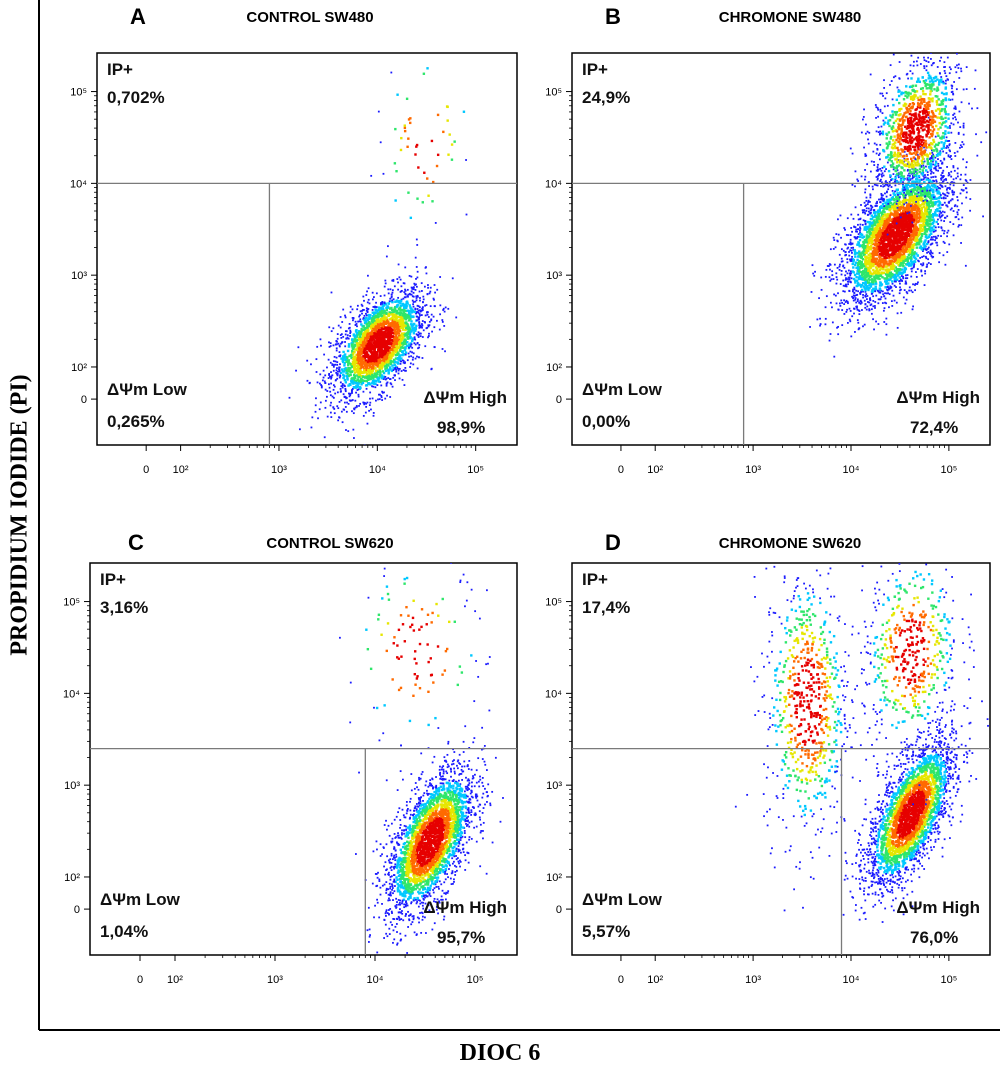 The height and width of the screenshot is (1072, 1000). Describe the element at coordinates (613, 16) in the screenshot. I see `panel-letter: B` at that location.